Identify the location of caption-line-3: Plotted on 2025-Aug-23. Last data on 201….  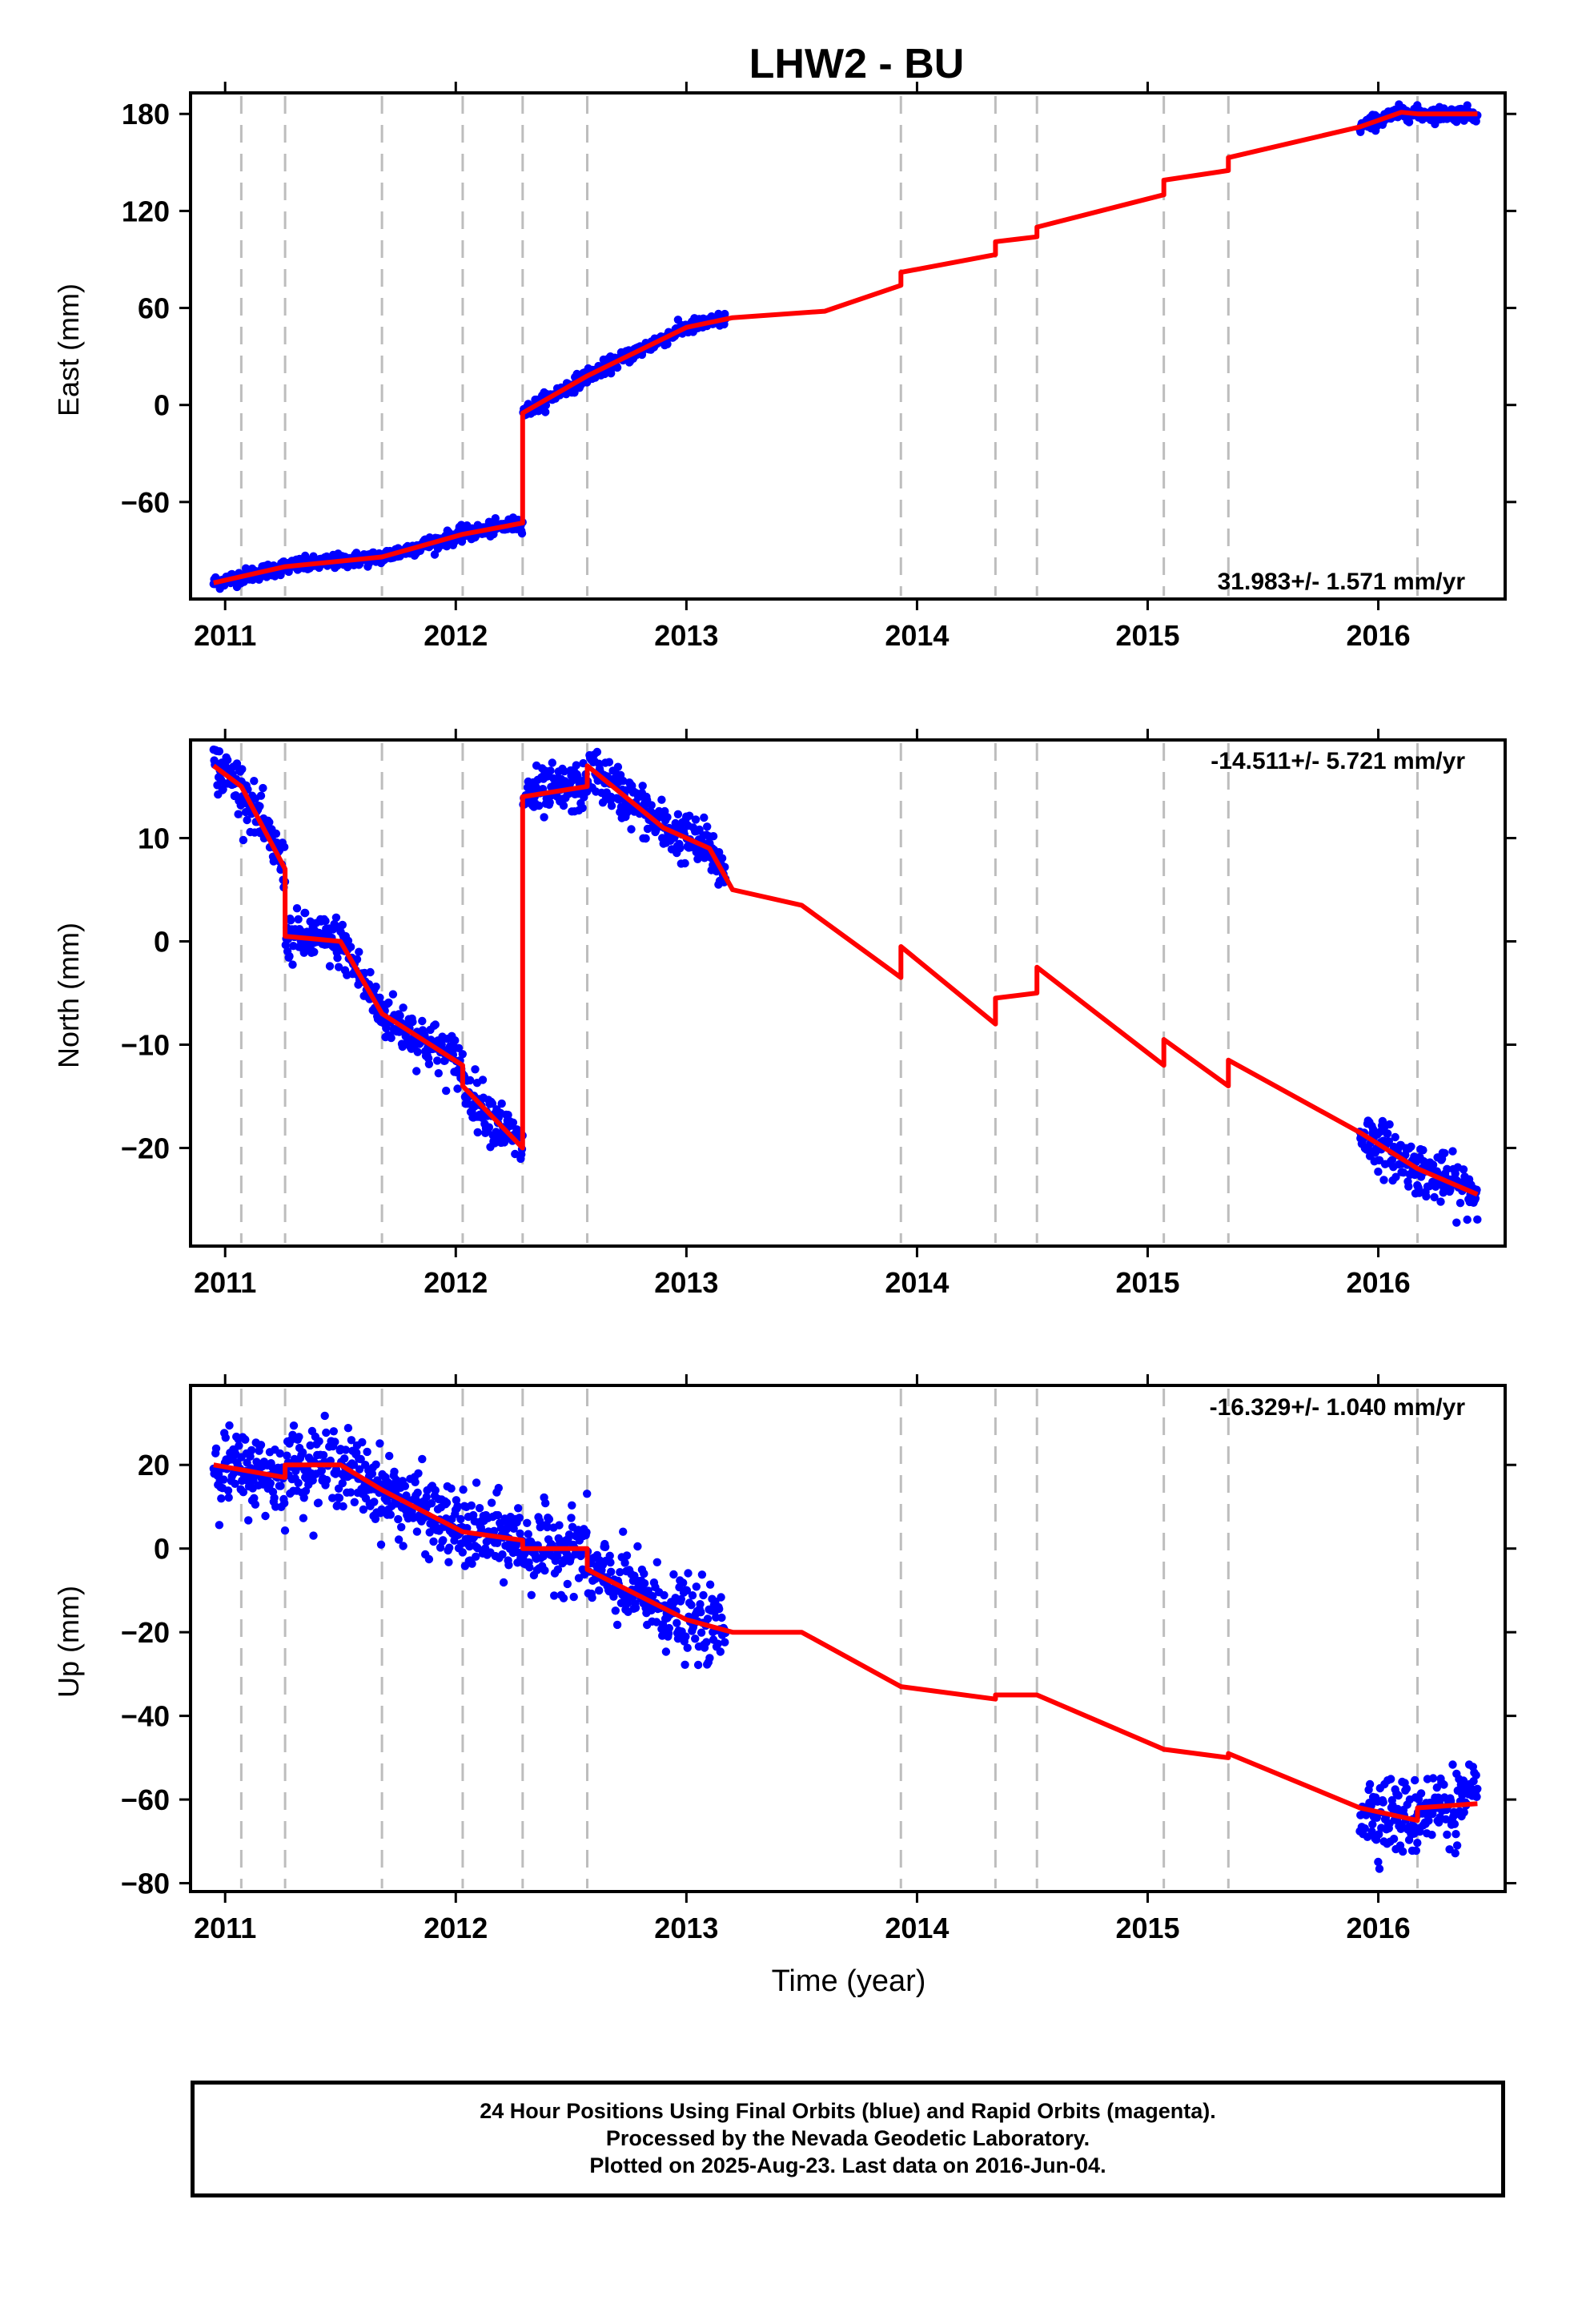
(847, 2165).